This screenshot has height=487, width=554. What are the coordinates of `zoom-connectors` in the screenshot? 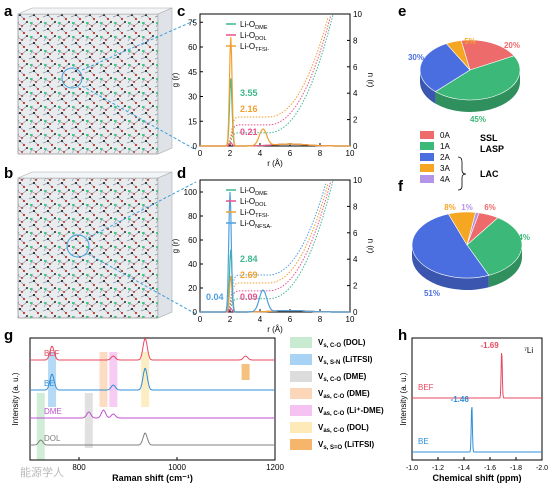 It's located at (139, 167).